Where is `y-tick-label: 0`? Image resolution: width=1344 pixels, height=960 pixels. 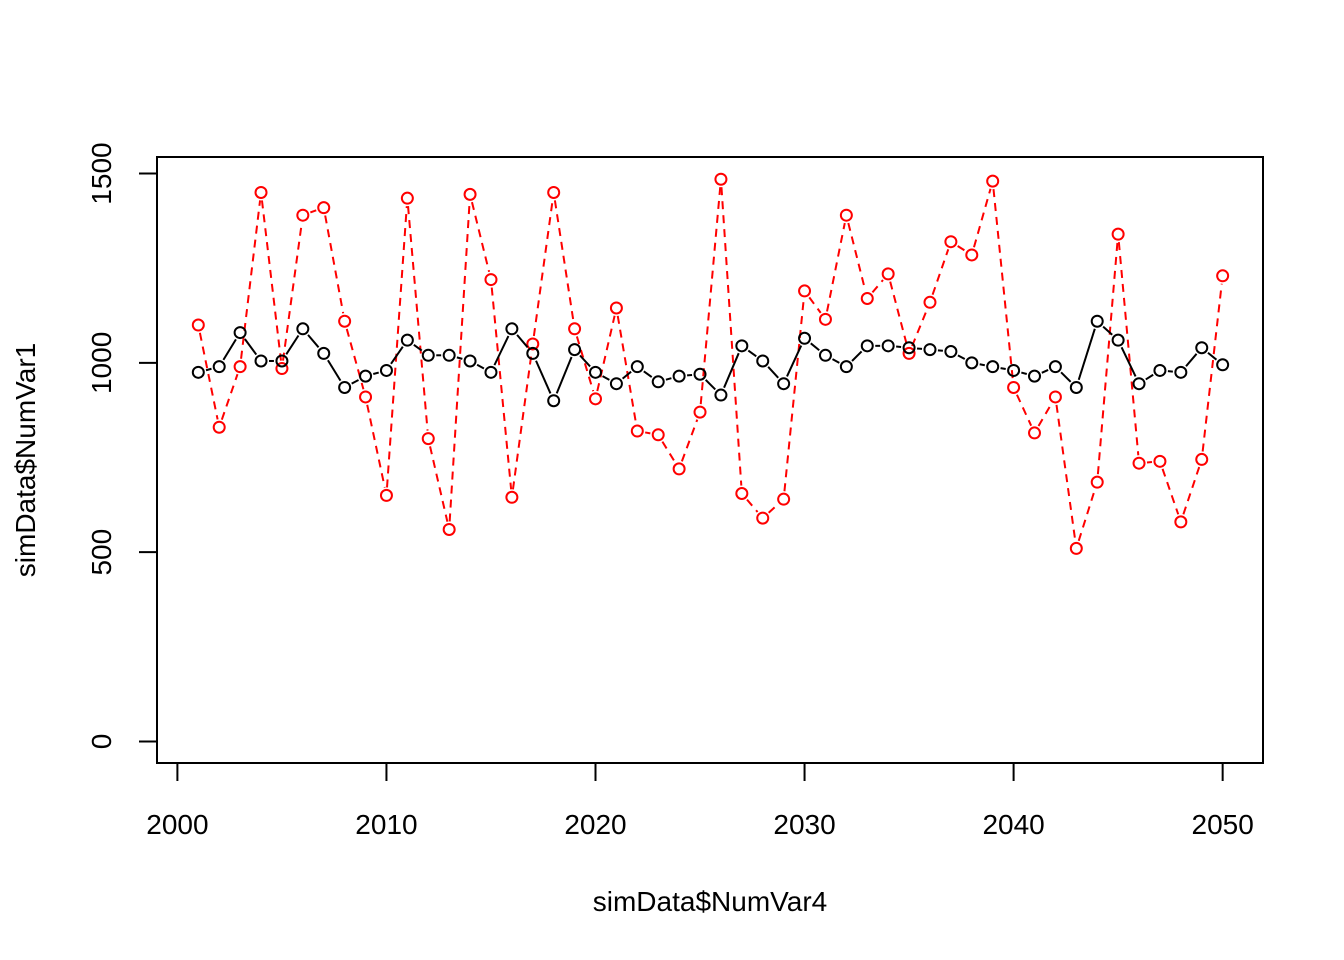
y-tick-label: 0 is located at coordinates (101, 742).